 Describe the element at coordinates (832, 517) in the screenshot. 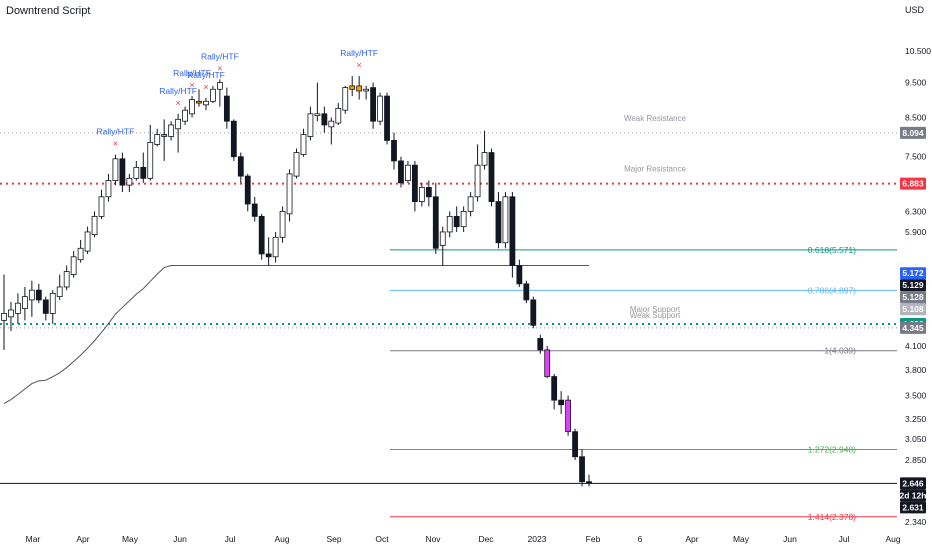

I see `fib-level-label: 1.414(2.378)` at that location.